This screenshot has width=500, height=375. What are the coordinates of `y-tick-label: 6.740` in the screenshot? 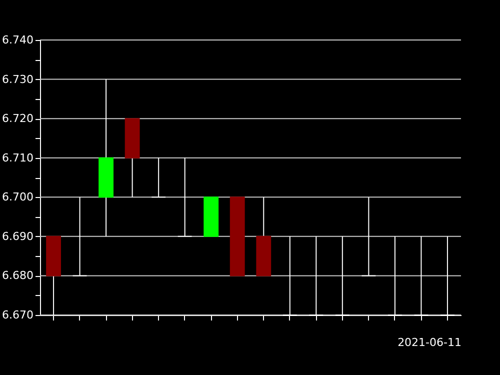 It's located at (18, 40).